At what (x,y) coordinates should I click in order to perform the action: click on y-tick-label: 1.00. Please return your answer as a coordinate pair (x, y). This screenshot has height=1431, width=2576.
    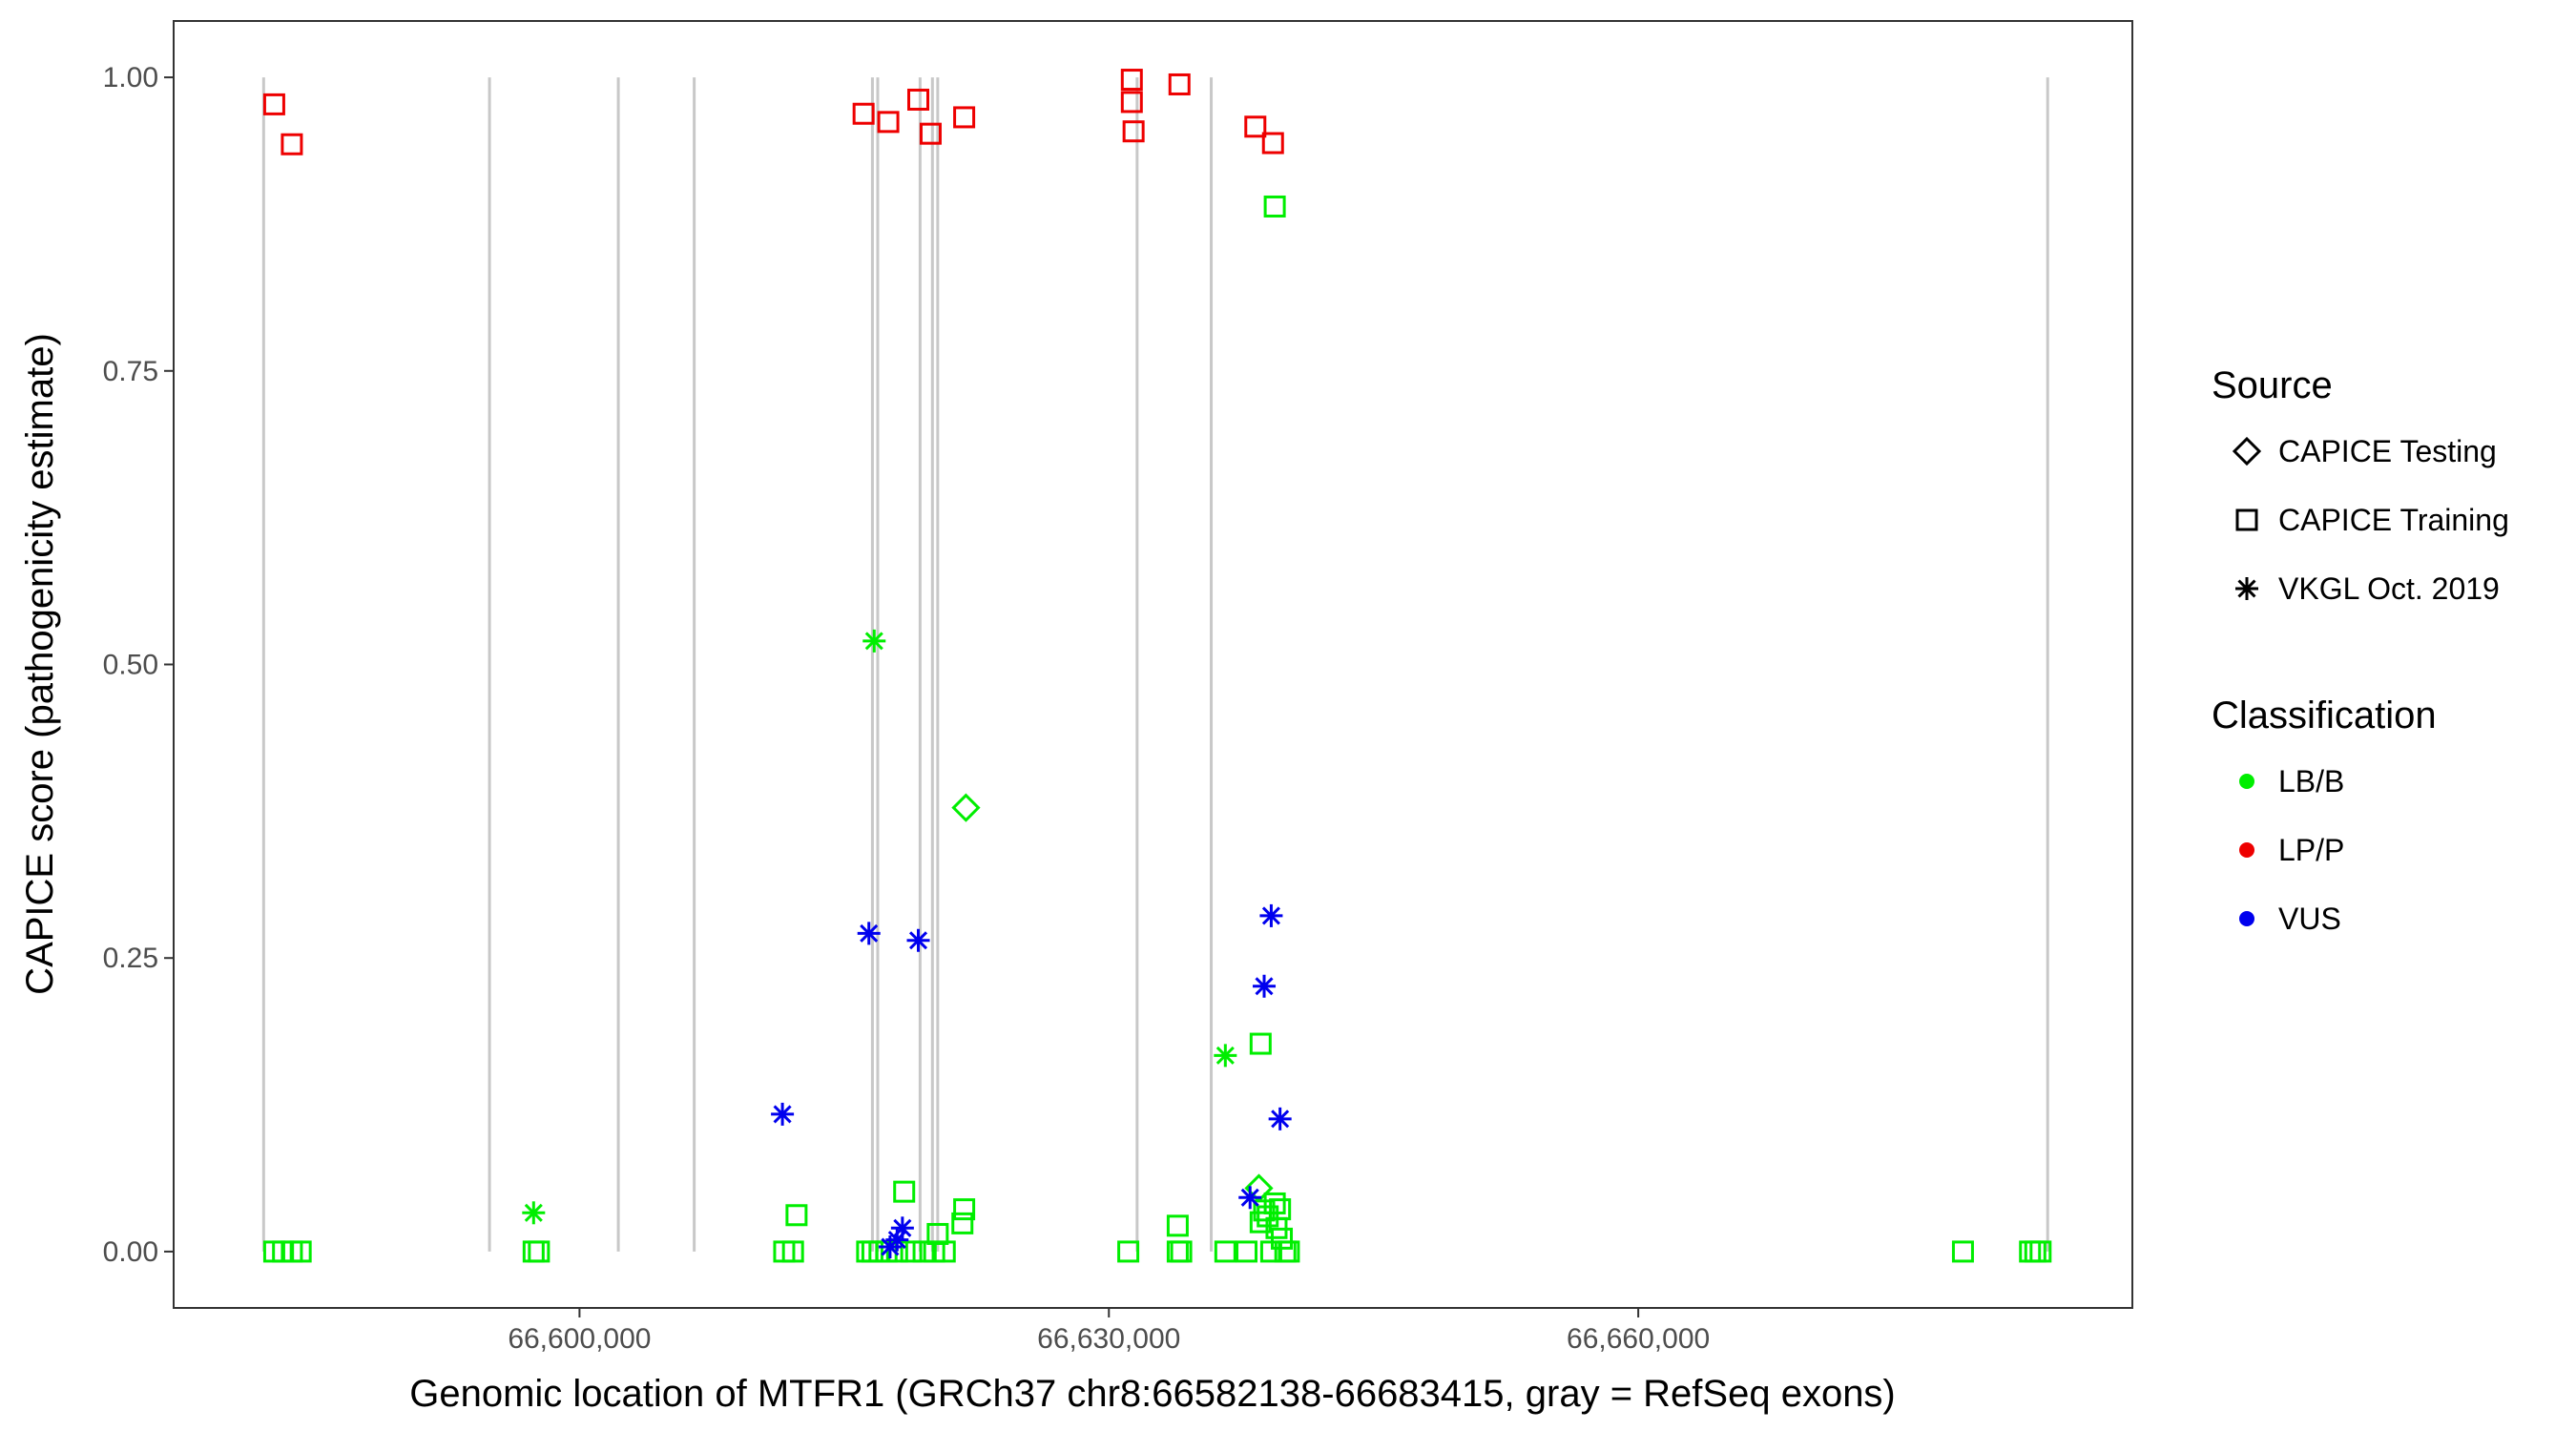
    Looking at the image, I should click on (130, 77).